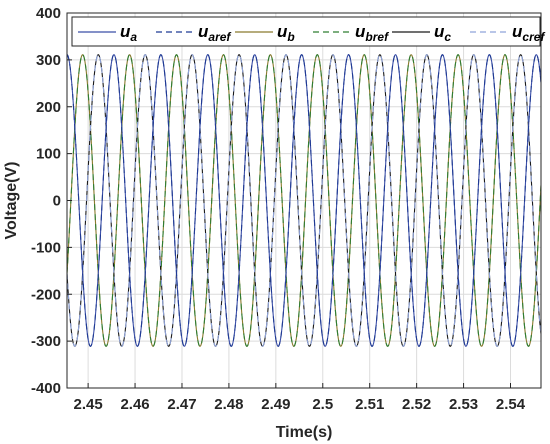 Image resolution: width=550 pixels, height=444 pixels. I want to click on legend-label-sub: c, so click(447, 37).